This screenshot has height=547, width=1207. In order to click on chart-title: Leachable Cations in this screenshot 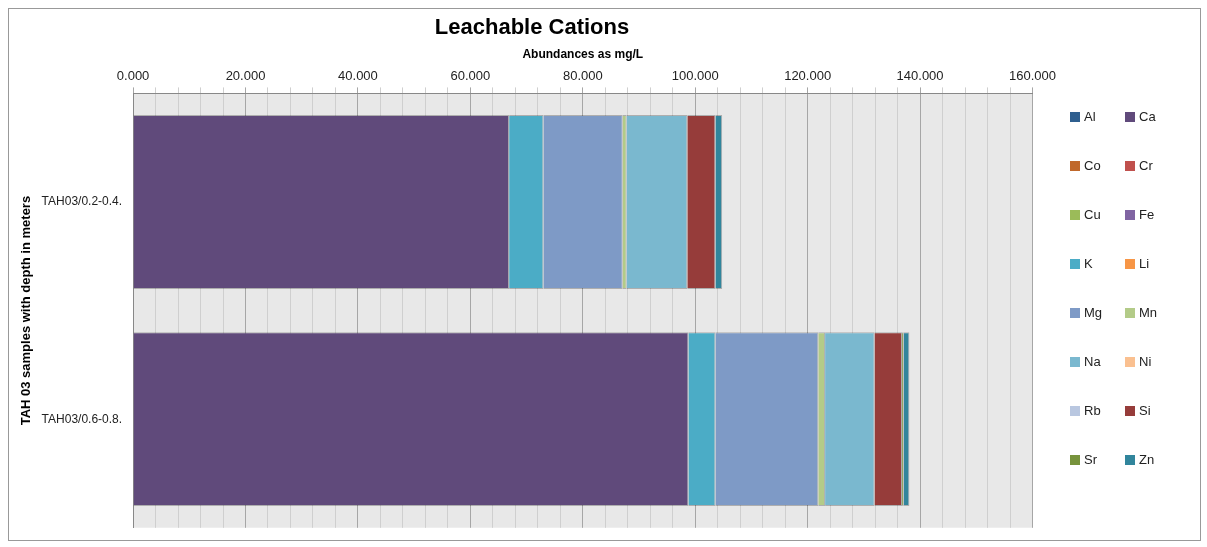, I will do `click(532, 27)`.